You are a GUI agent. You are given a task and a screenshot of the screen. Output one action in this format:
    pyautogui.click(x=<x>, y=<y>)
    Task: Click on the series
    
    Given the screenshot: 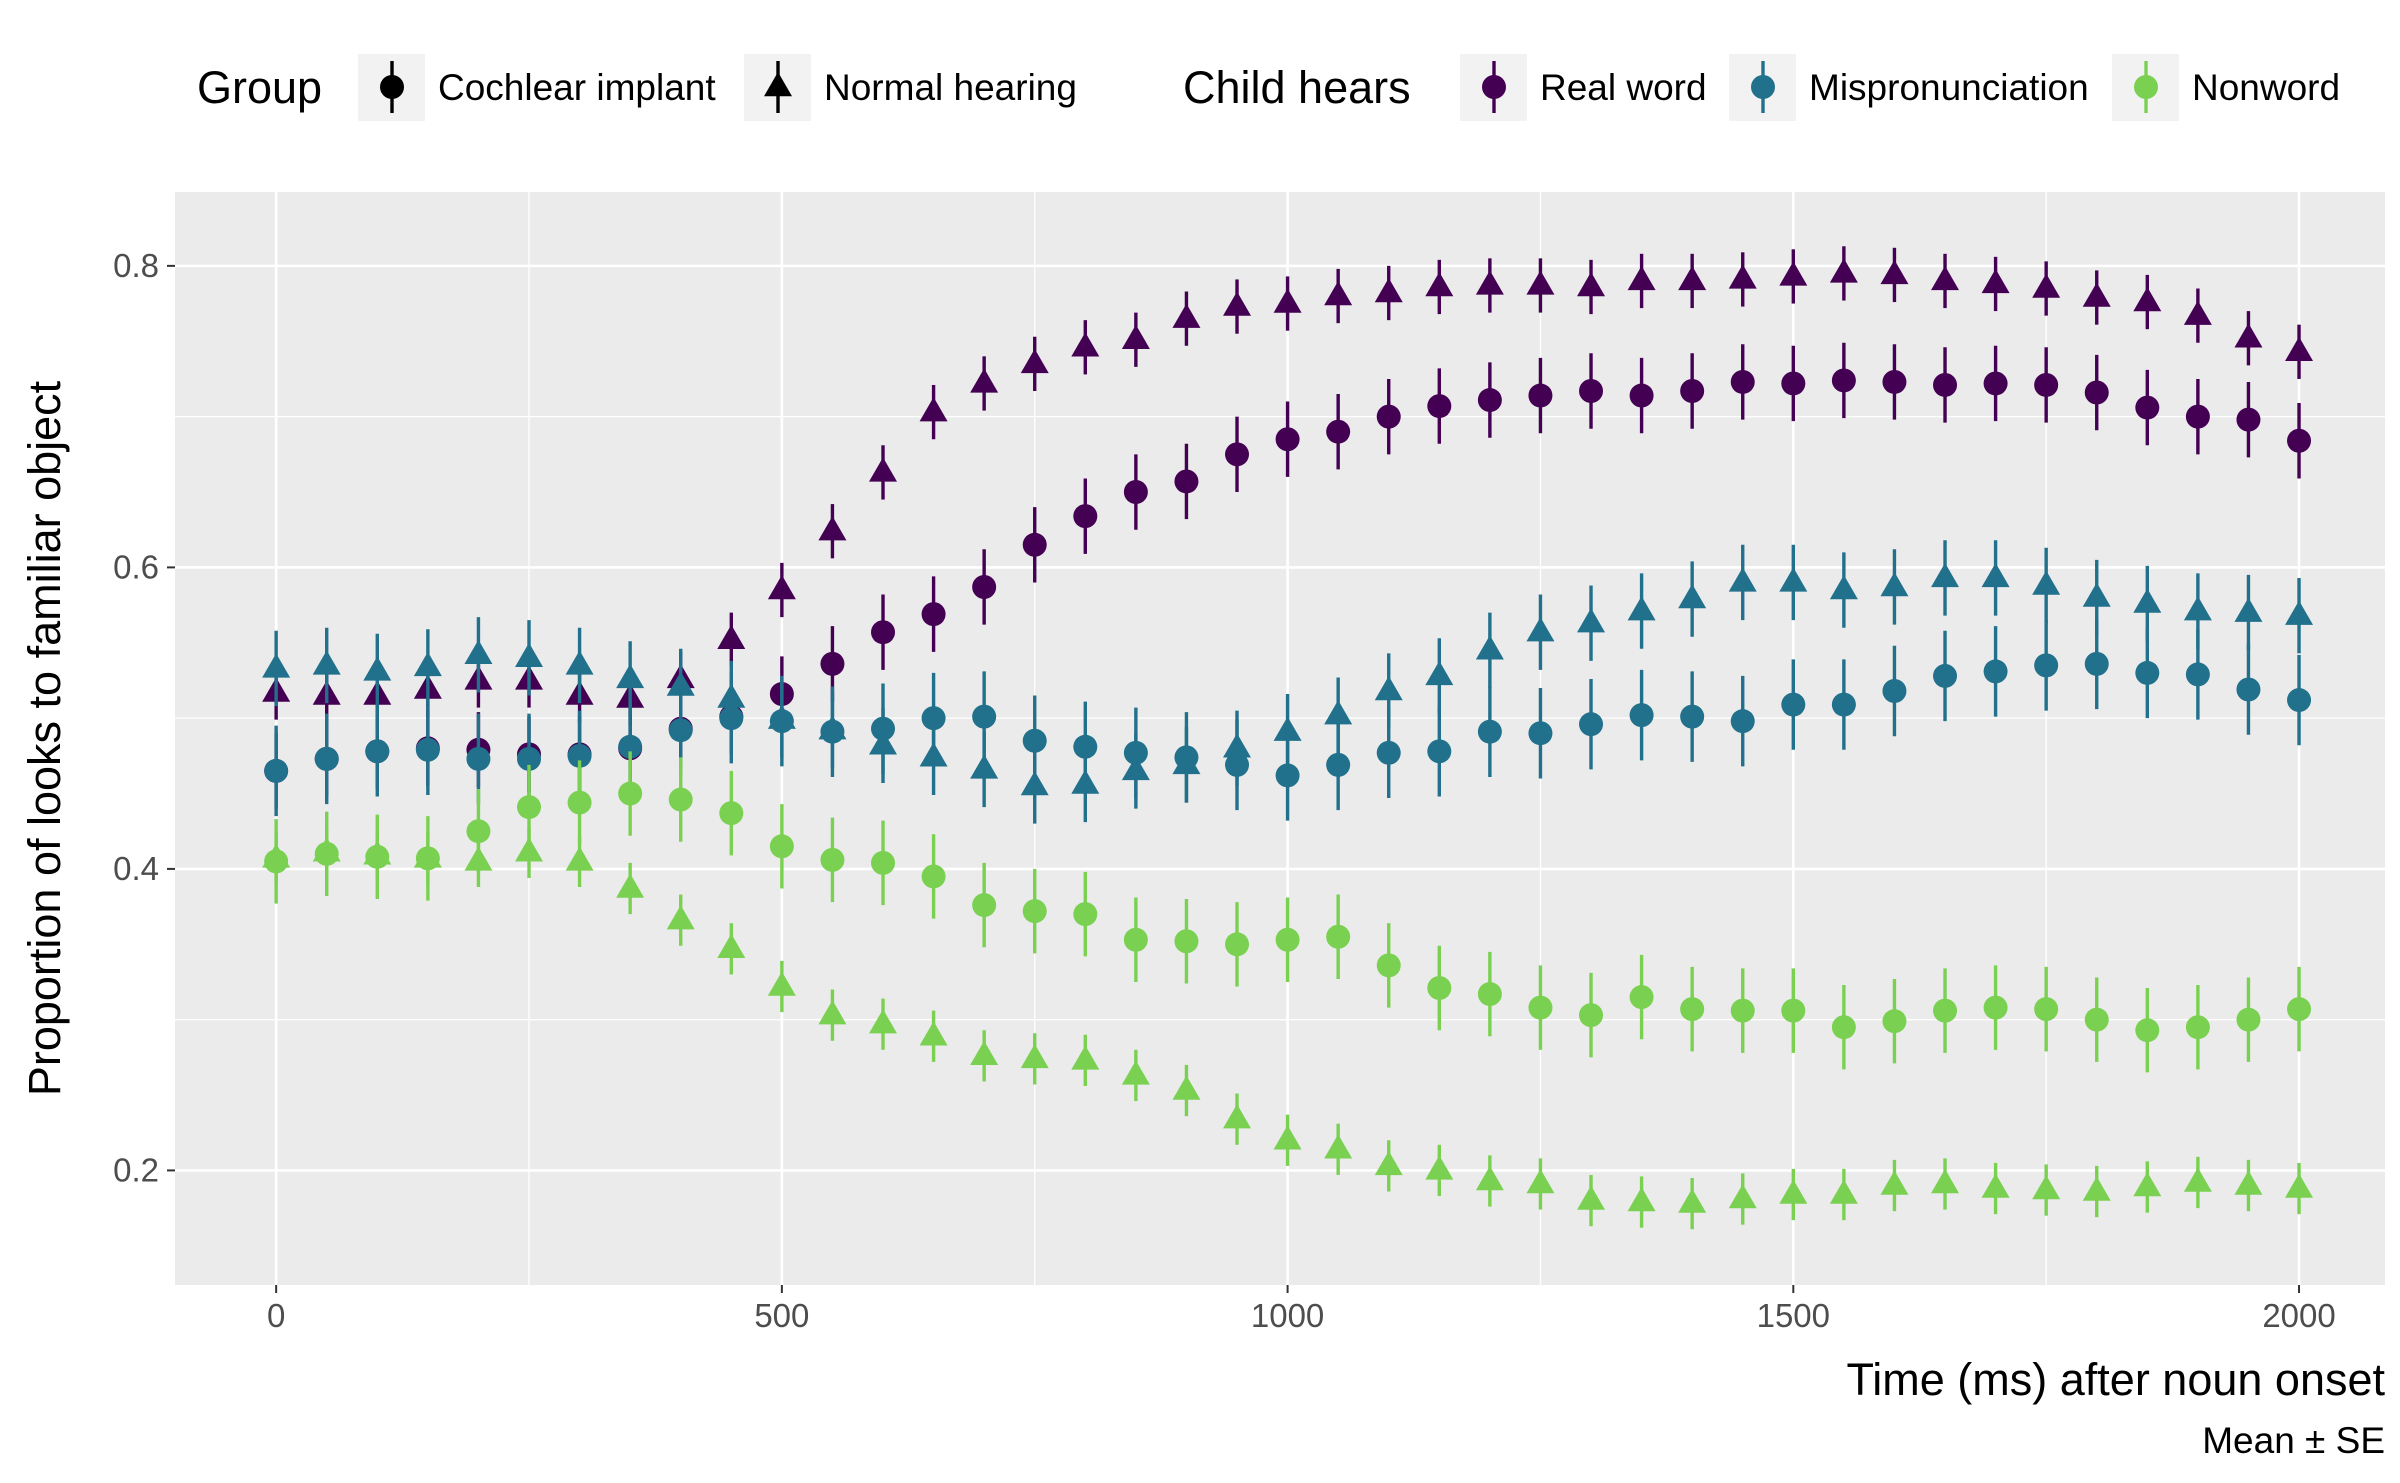 What is the action you would take?
    pyautogui.click(x=1288, y=719)
    